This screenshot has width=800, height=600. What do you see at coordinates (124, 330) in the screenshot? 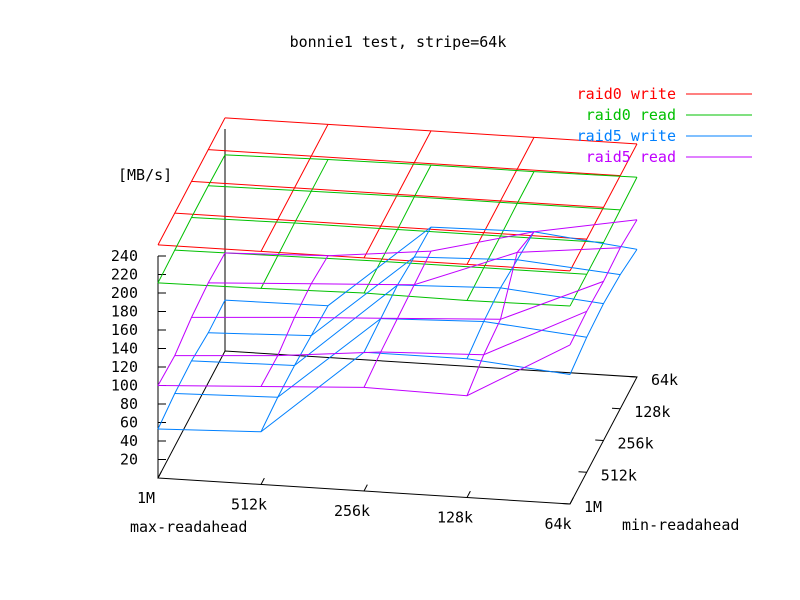
I see `z-tick-label: 160` at bounding box center [124, 330].